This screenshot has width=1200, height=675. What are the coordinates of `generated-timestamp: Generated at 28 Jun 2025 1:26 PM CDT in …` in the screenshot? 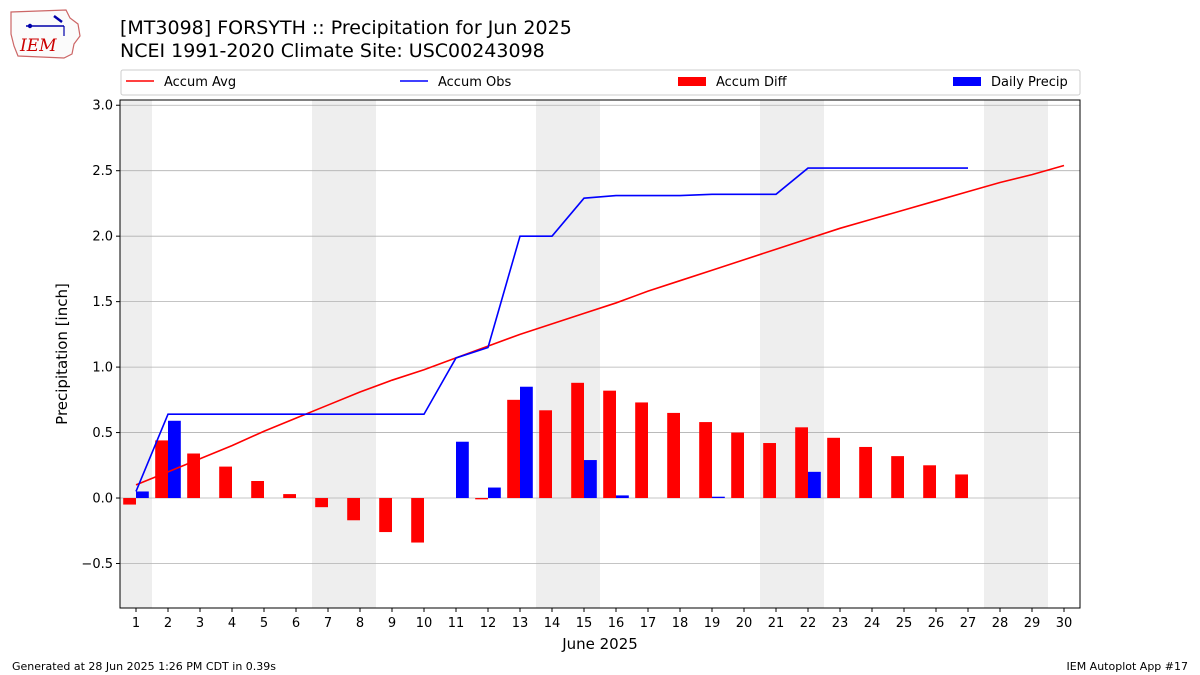 It's located at (144, 666).